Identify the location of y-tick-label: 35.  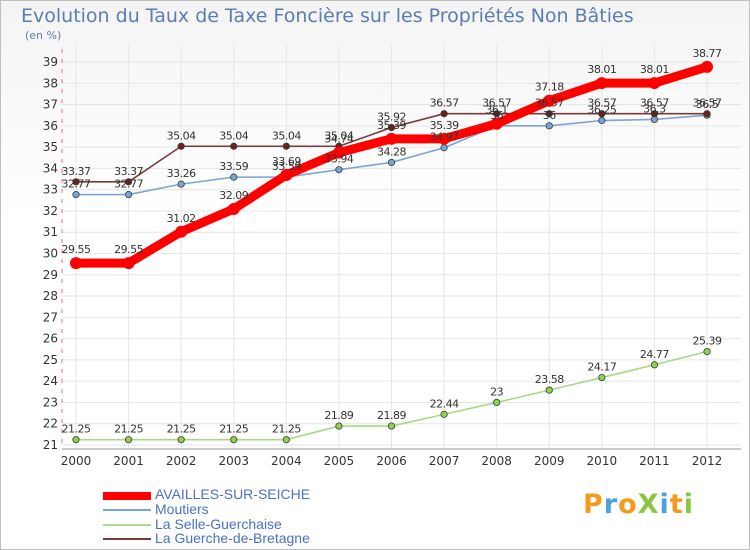
(50, 147).